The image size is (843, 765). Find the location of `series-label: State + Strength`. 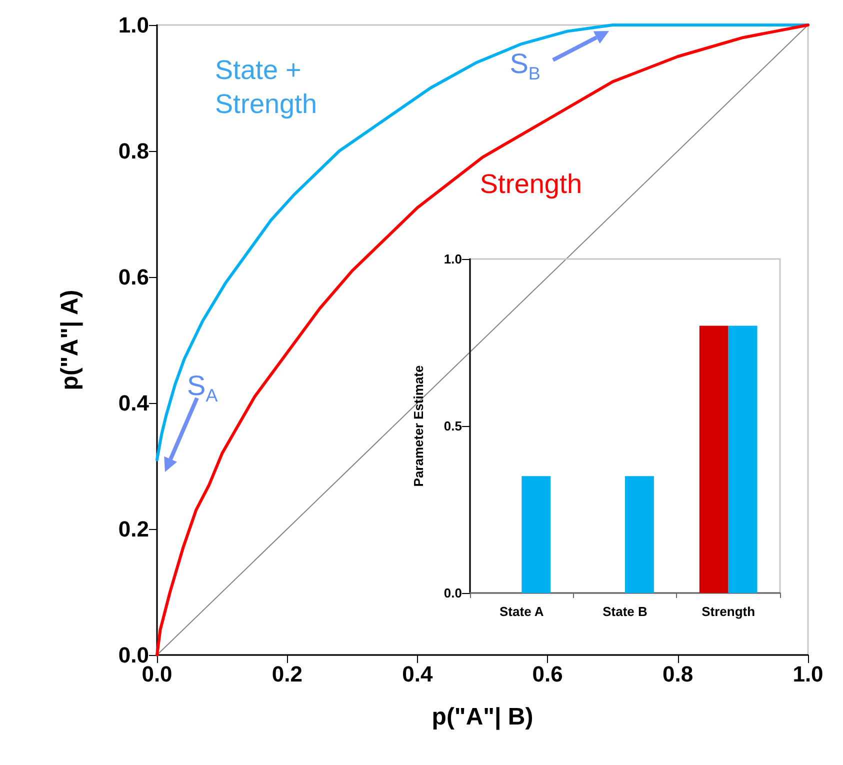

series-label: State + Strength is located at coordinates (266, 88).